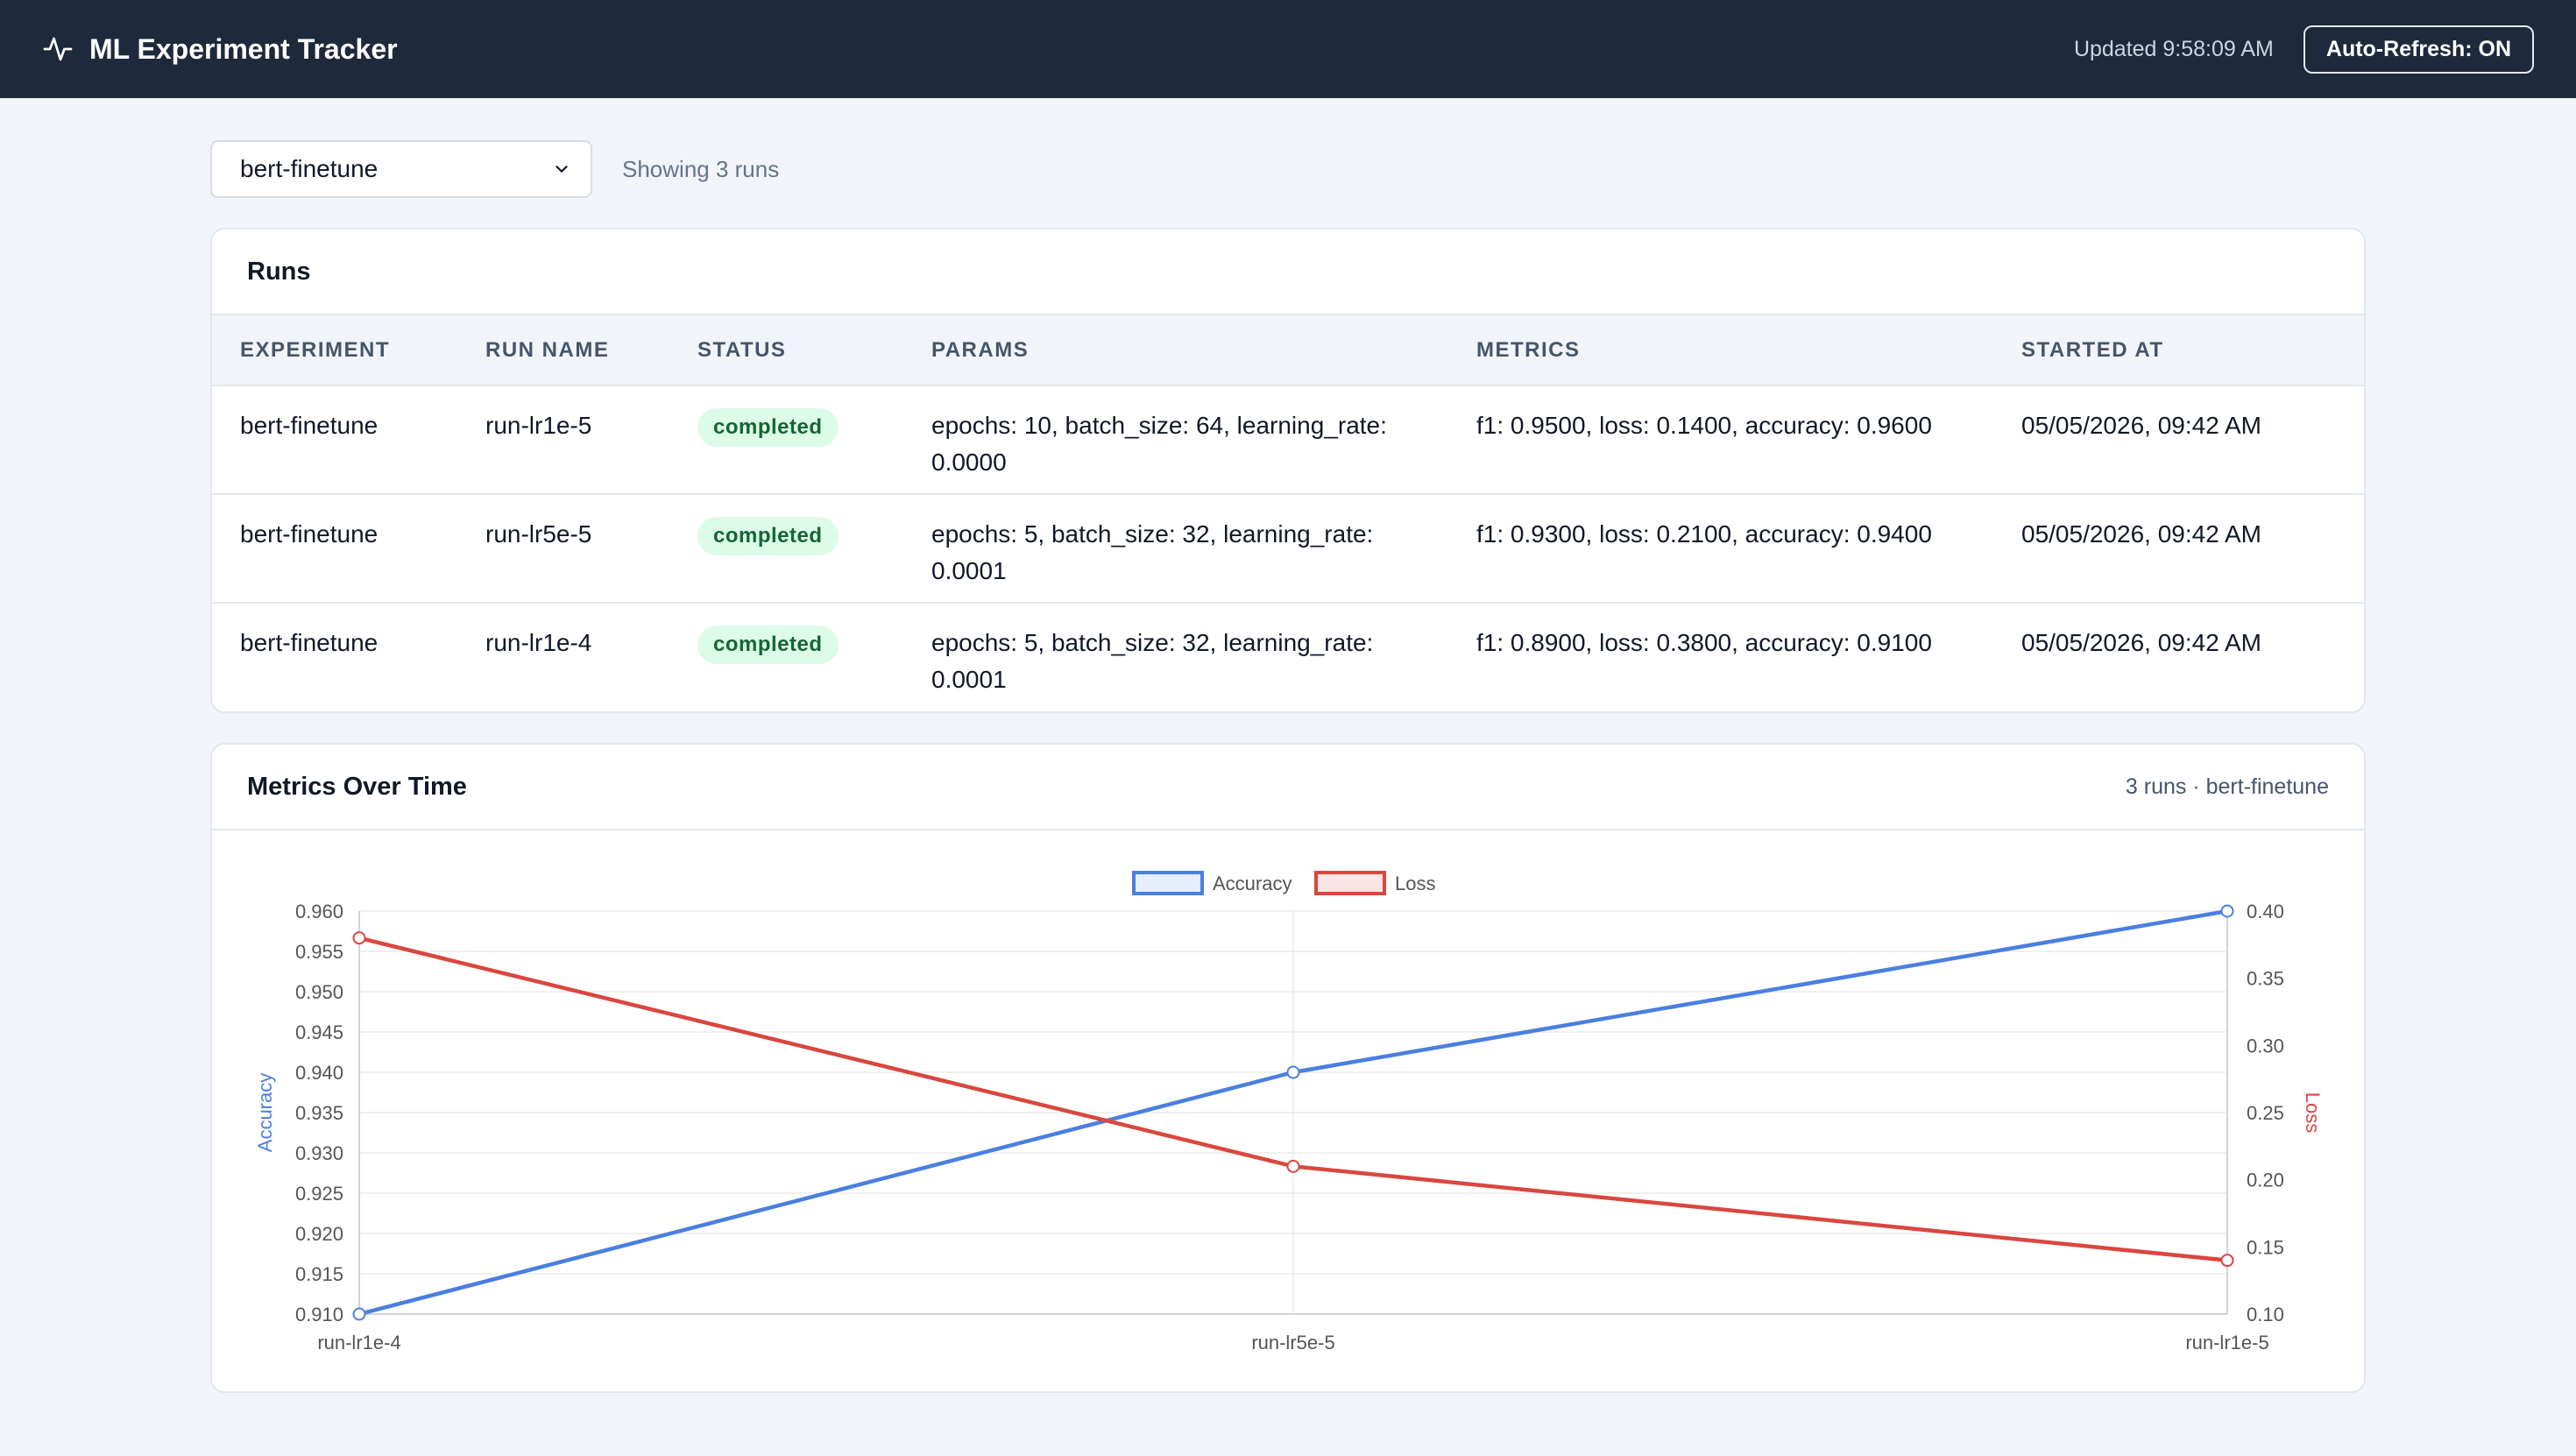 This screenshot has width=2576, height=1456. What do you see at coordinates (742, 349) in the screenshot?
I see `col-header-status: STATUS` at bounding box center [742, 349].